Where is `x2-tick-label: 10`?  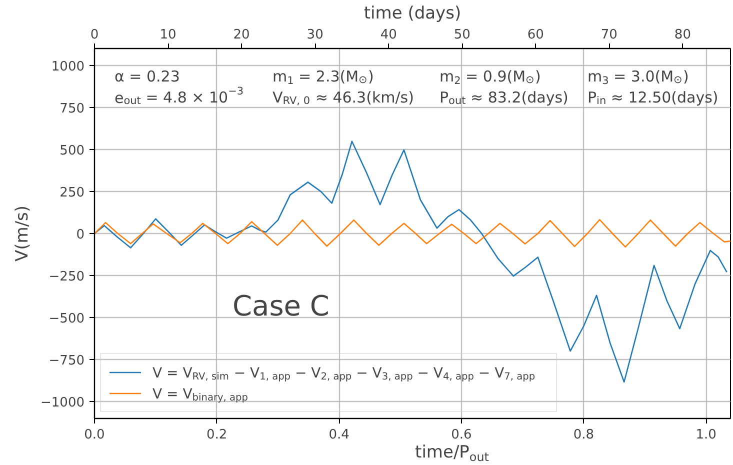 x2-tick-label: 10 is located at coordinates (168, 35).